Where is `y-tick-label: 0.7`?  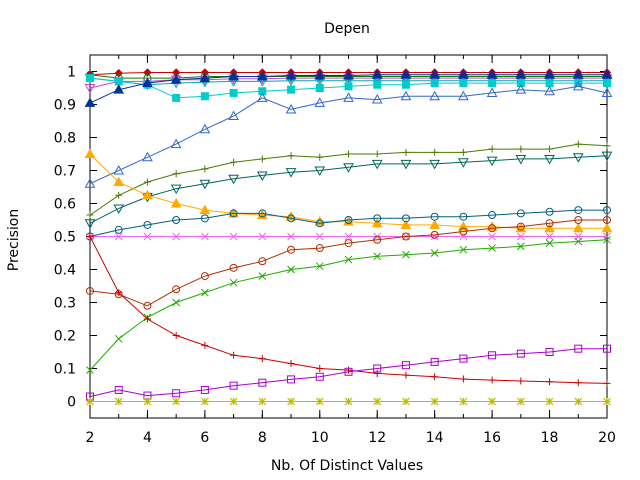 y-tick-label: 0.7 is located at coordinates (65, 172).